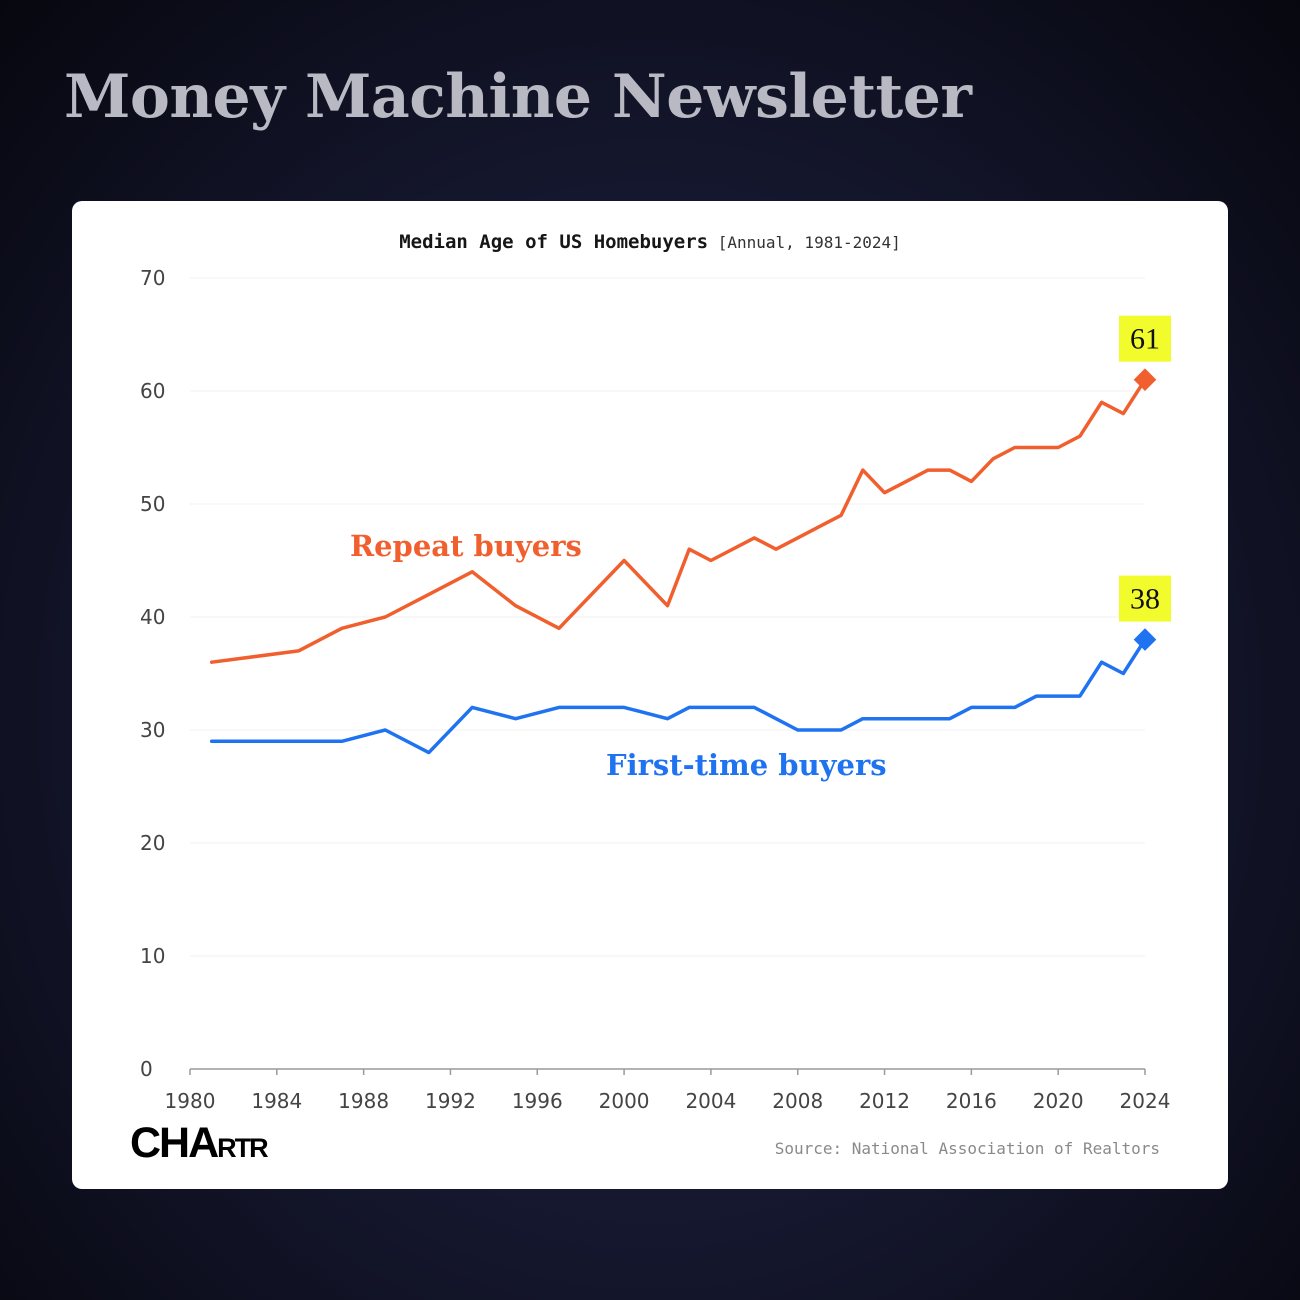 This screenshot has height=1300, width=1300. I want to click on end-marker-first-time-buyers, so click(1145, 639).